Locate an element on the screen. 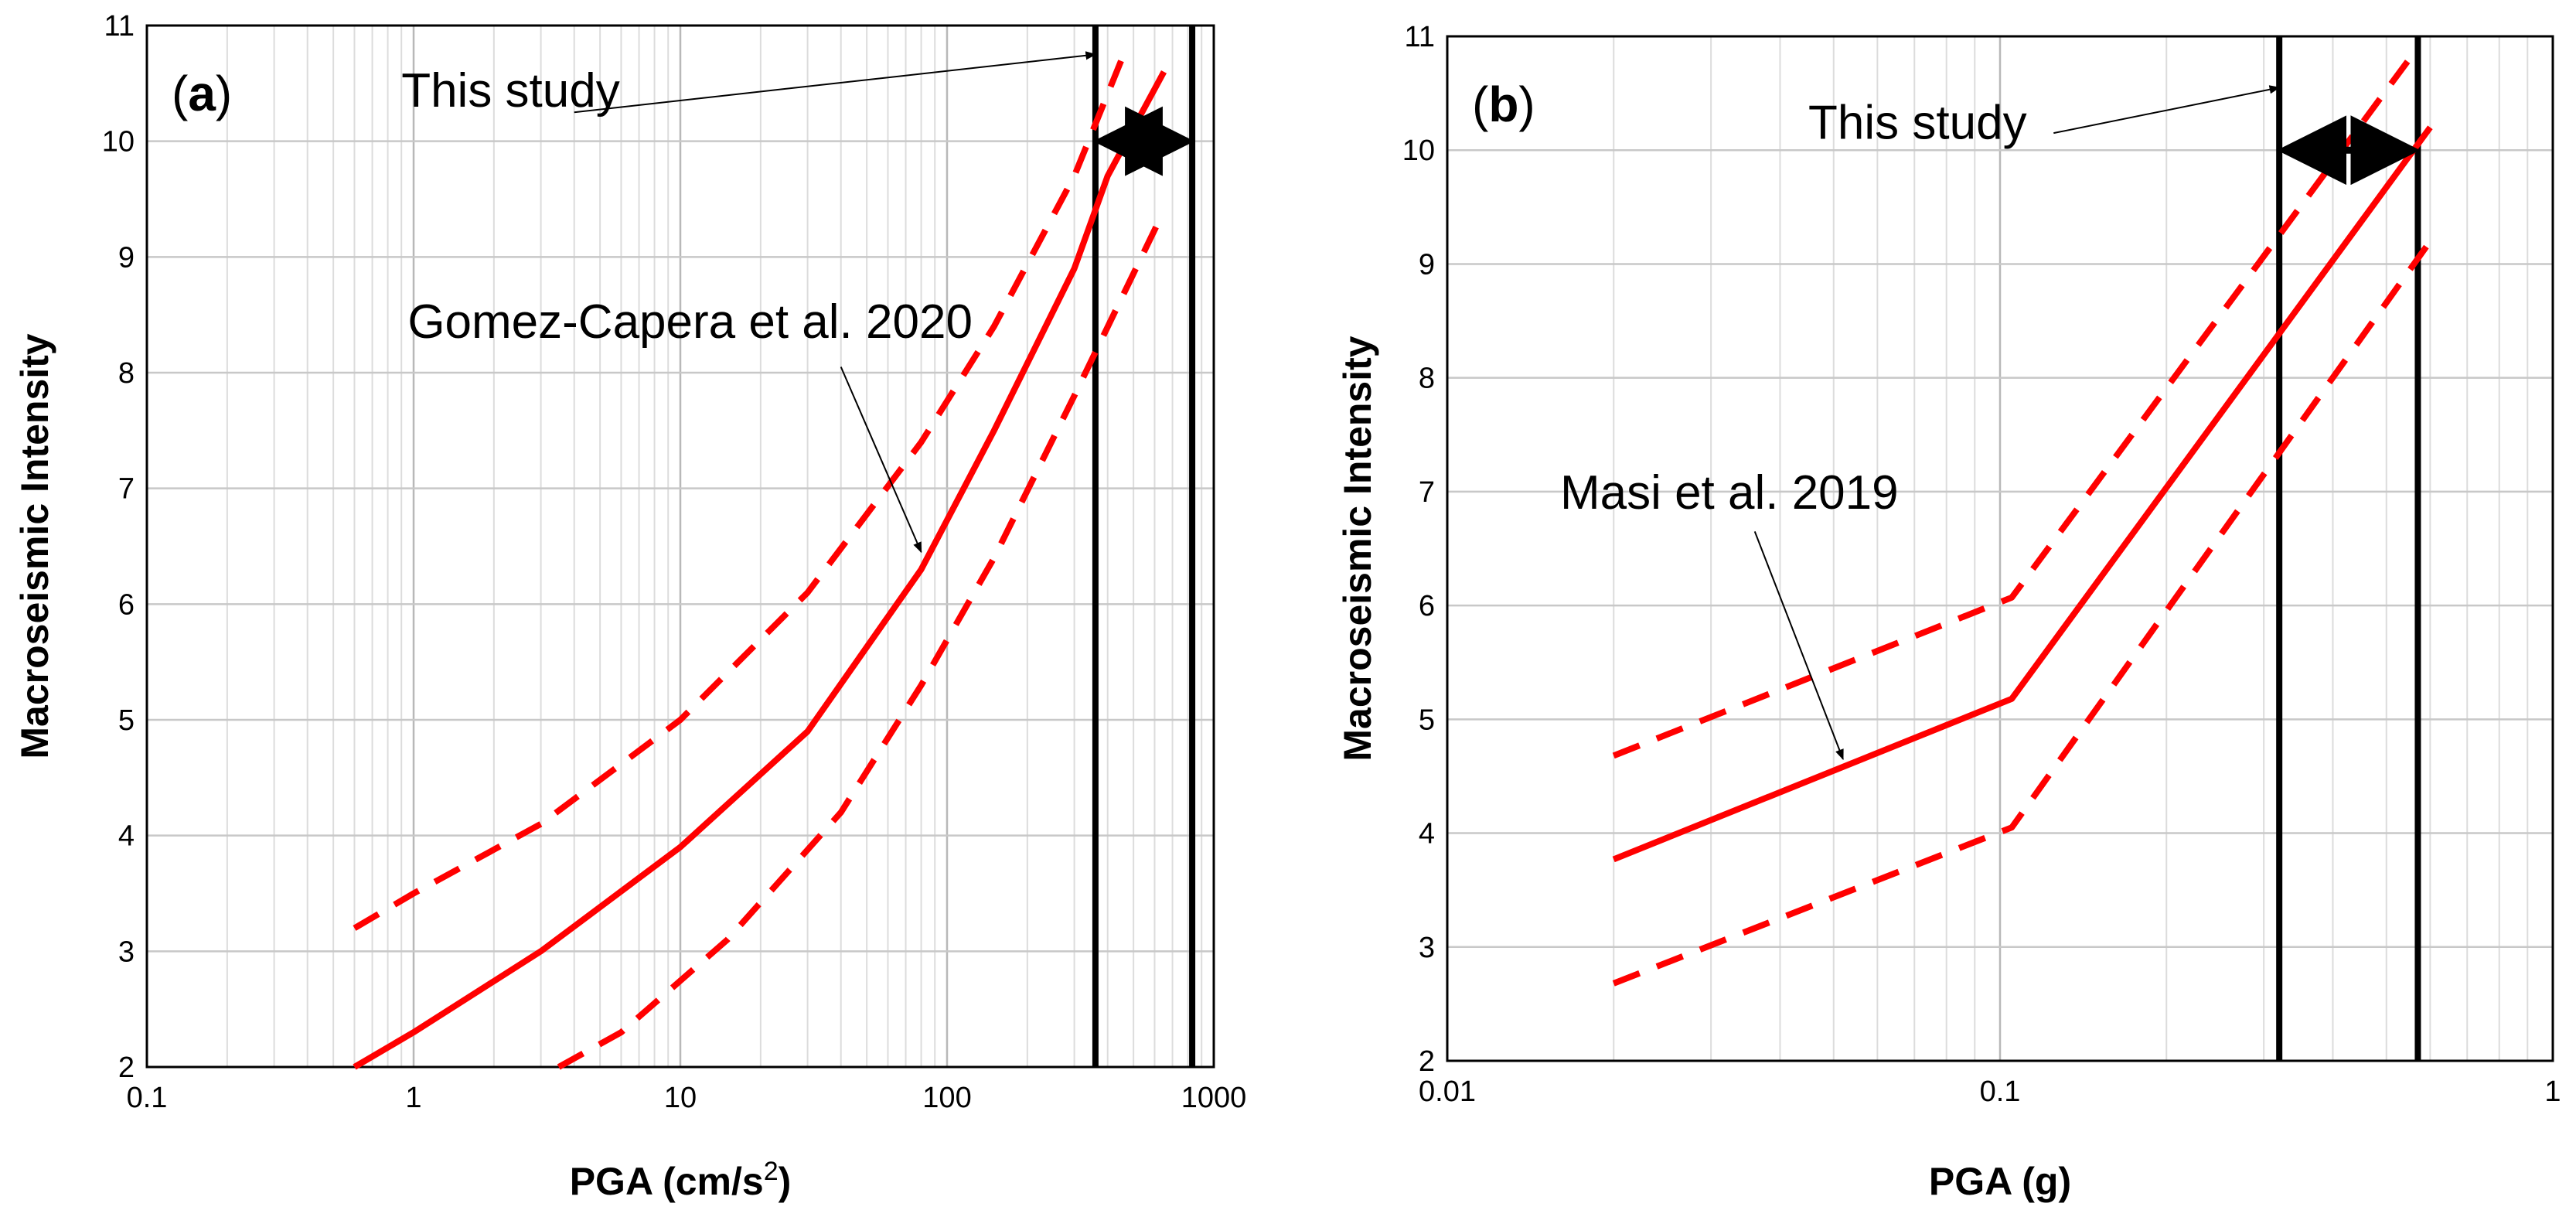 This screenshot has height=1217, width=2576. panel-a-x-tick-label: 1 is located at coordinates (413, 1098).